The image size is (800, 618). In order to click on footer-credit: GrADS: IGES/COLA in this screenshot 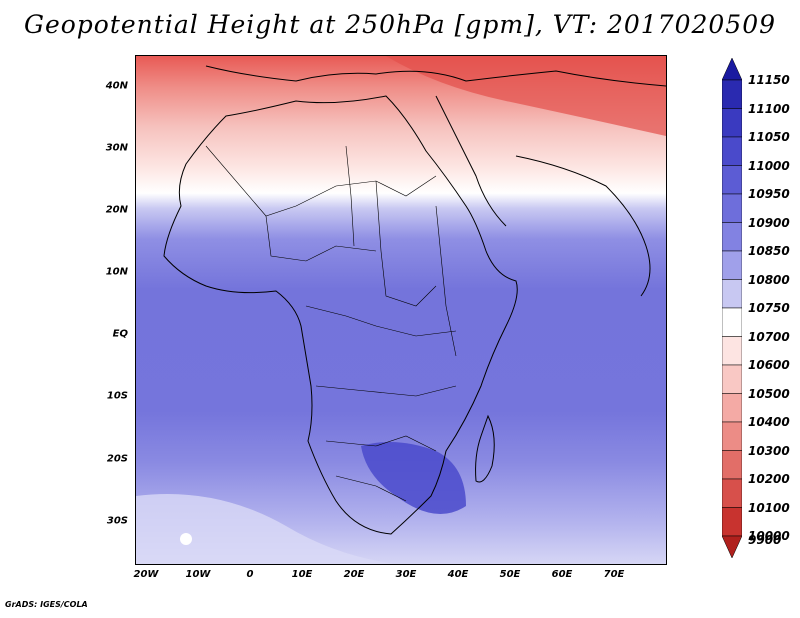, I will do `click(46, 604)`.